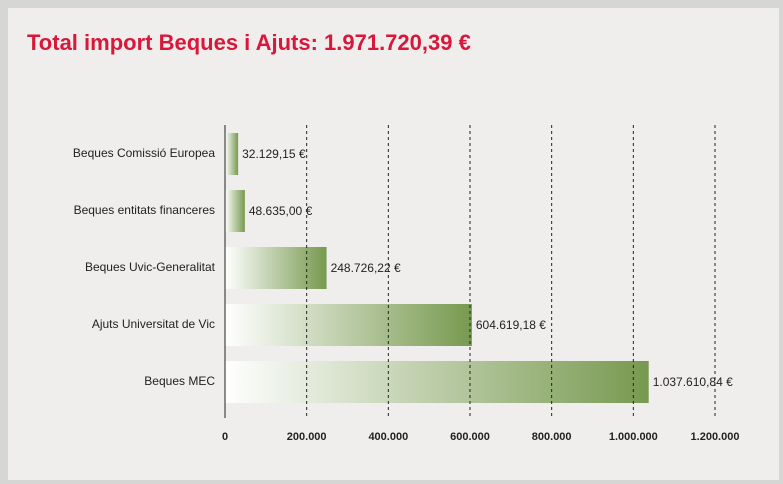 This screenshot has height=484, width=783. I want to click on x-tick-label: 0, so click(225, 437).